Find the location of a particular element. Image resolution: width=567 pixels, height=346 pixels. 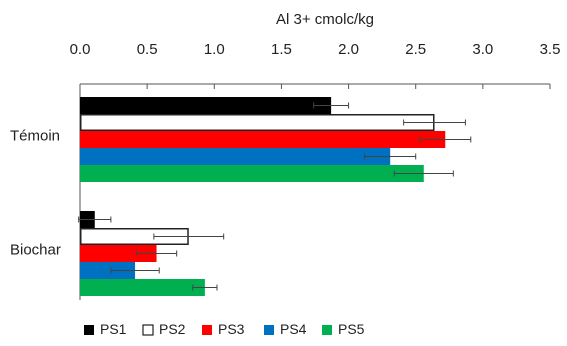

x-tick-label: 0.0 is located at coordinates (80, 49).